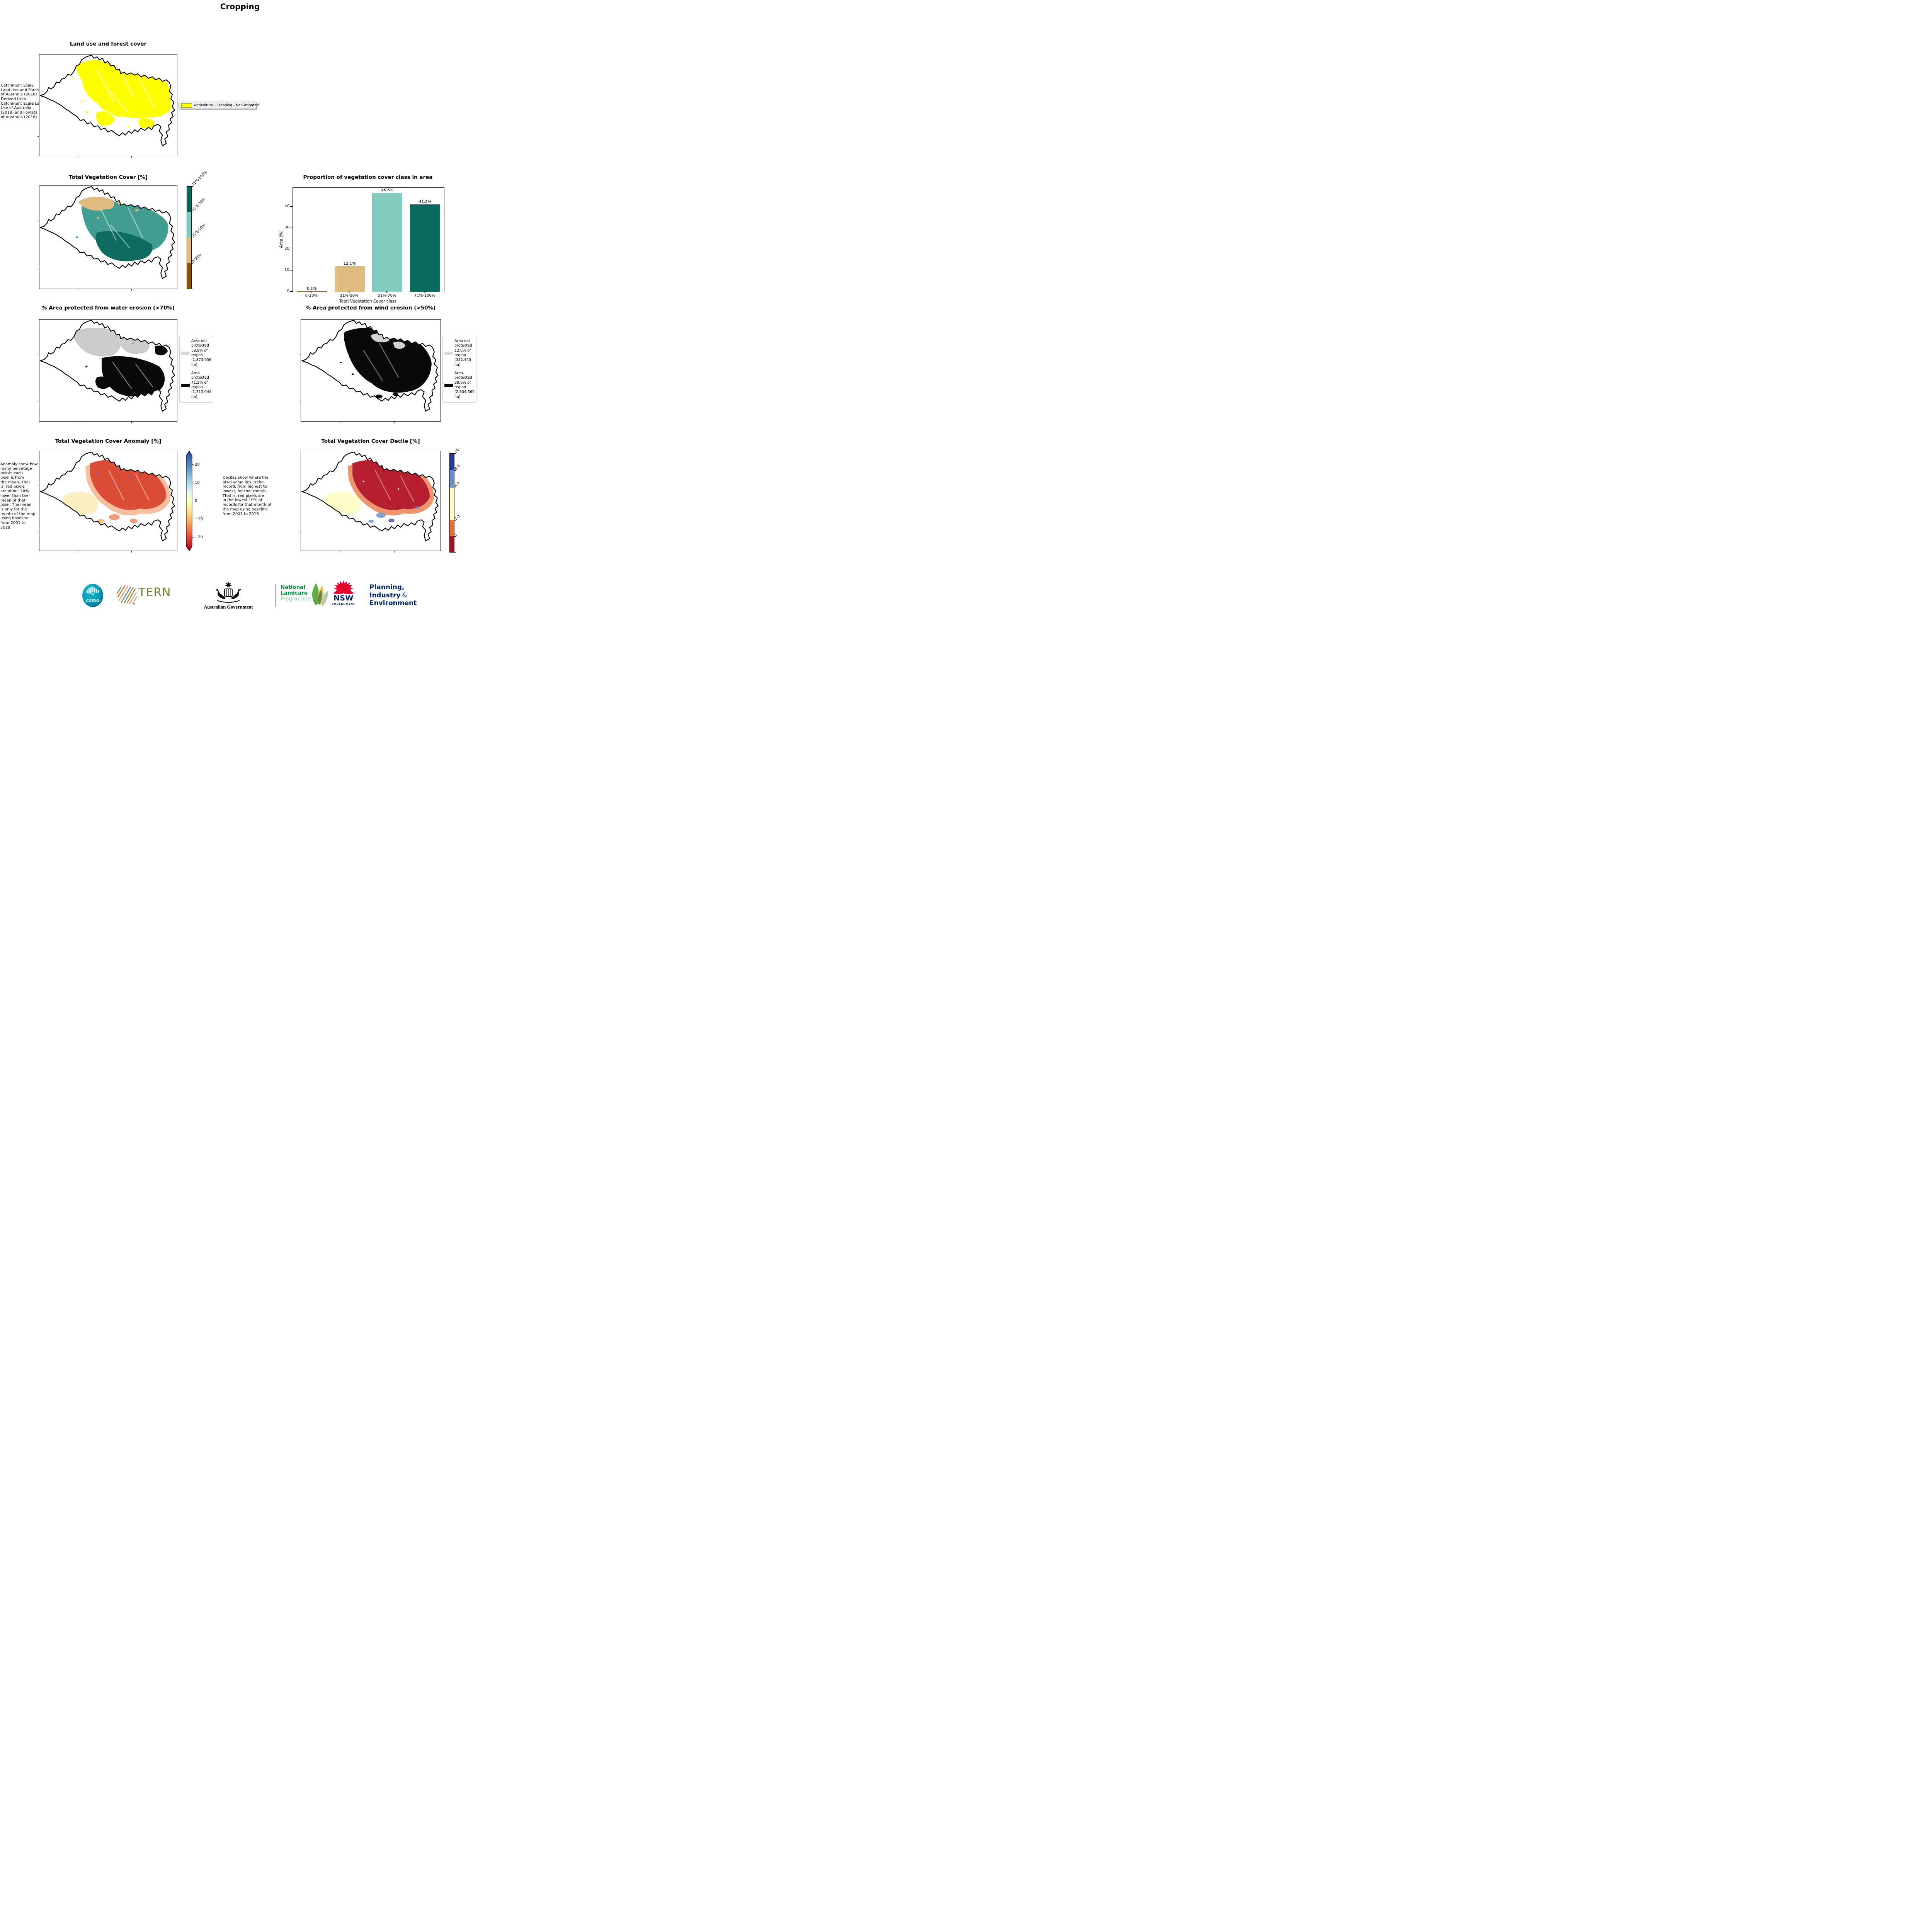 The image size is (1919, 1932). I want to click on chart-ytick: 20, so click(286, 249).